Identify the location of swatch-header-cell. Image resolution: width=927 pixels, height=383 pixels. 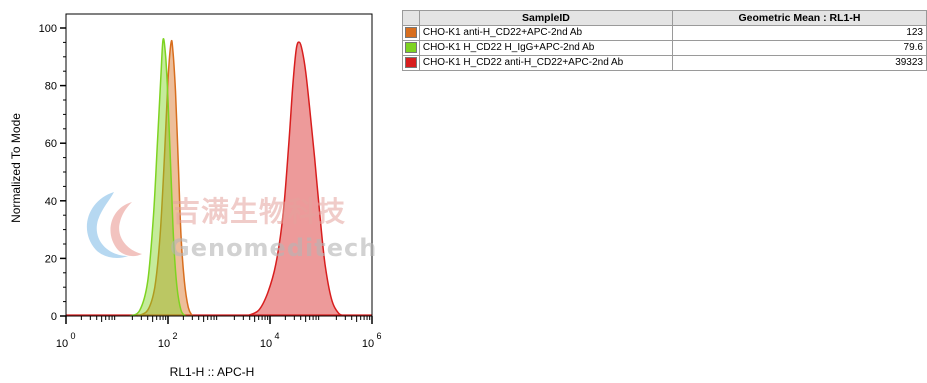
(411, 18).